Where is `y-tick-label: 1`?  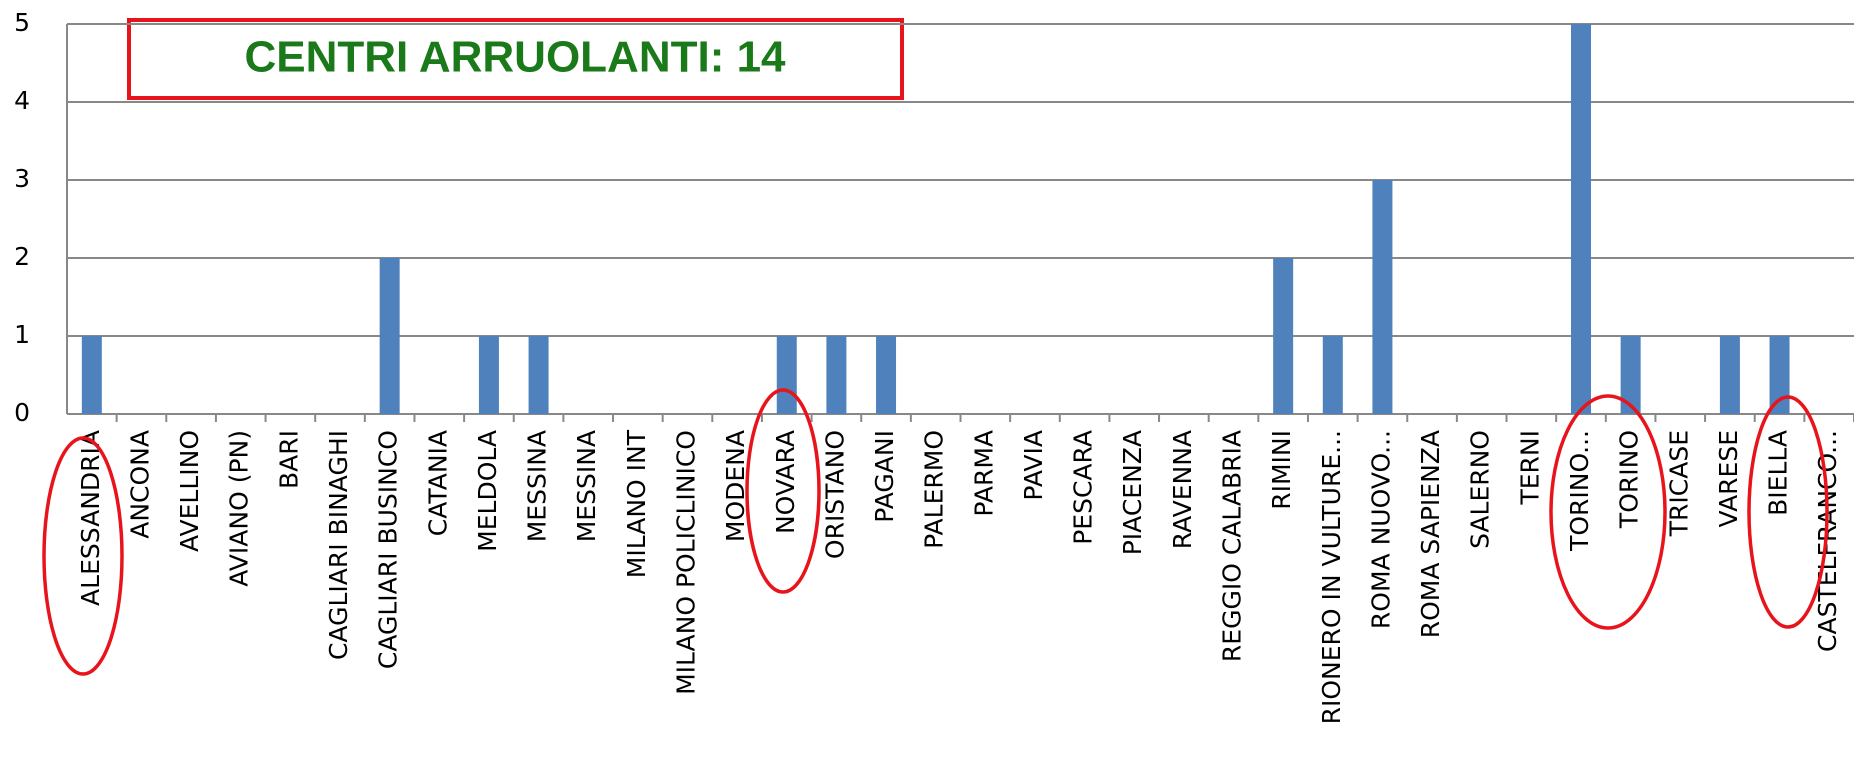
y-tick-label: 1 is located at coordinates (22, 334).